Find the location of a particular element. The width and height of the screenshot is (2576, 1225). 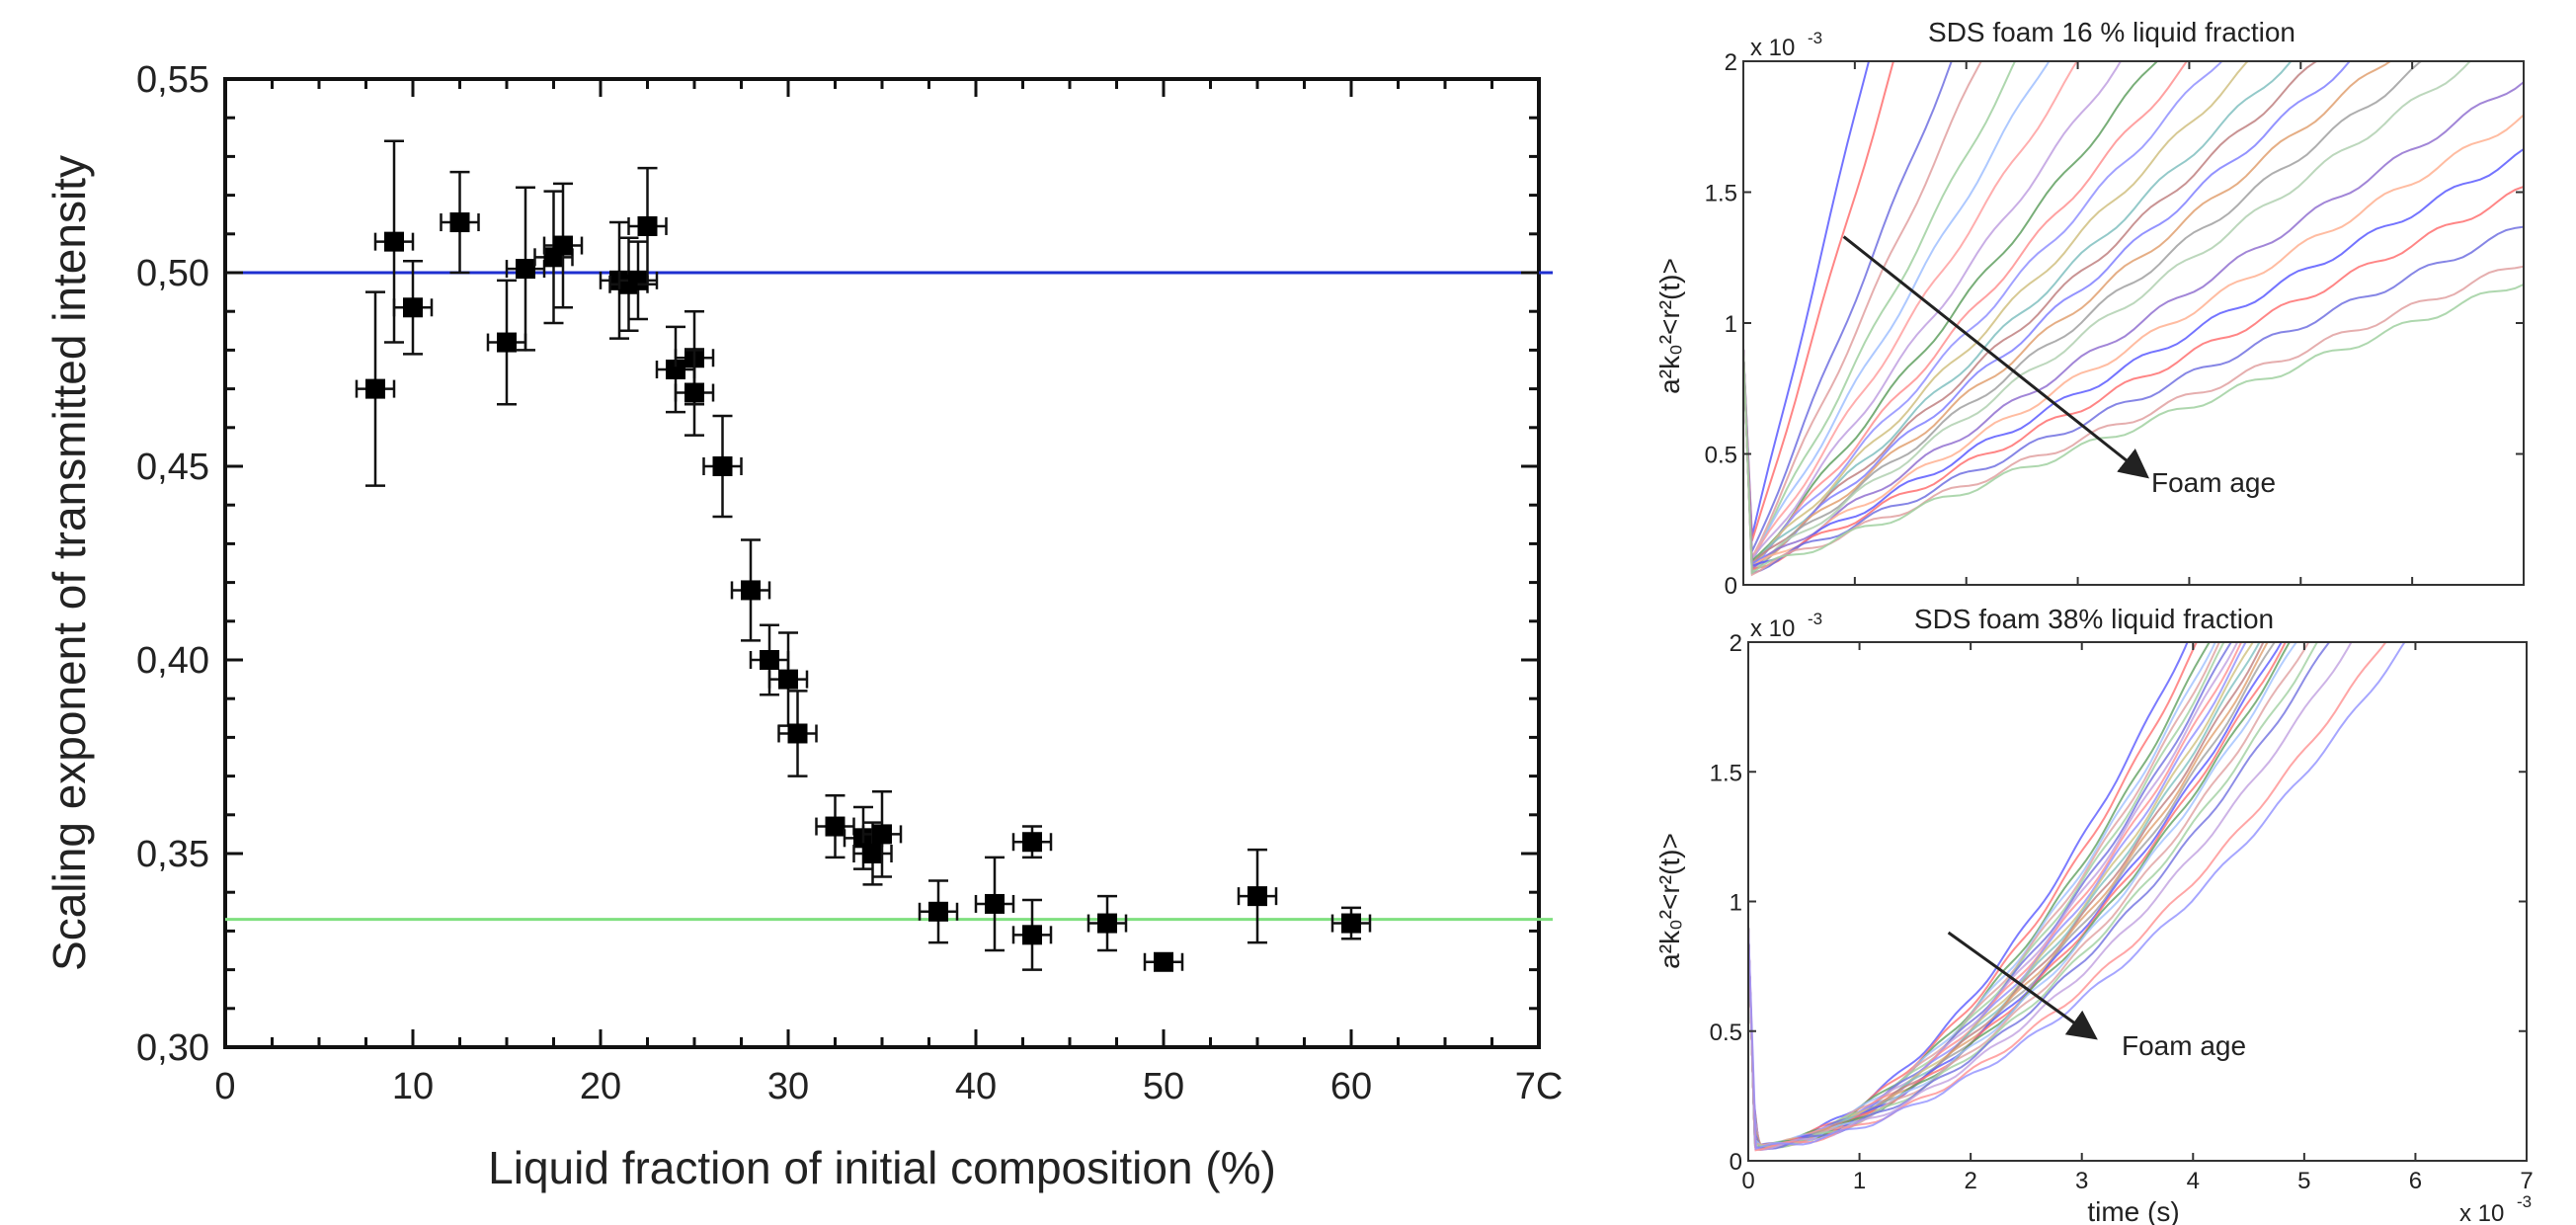

left-x-tick-label: 0 is located at coordinates (224, 1086).